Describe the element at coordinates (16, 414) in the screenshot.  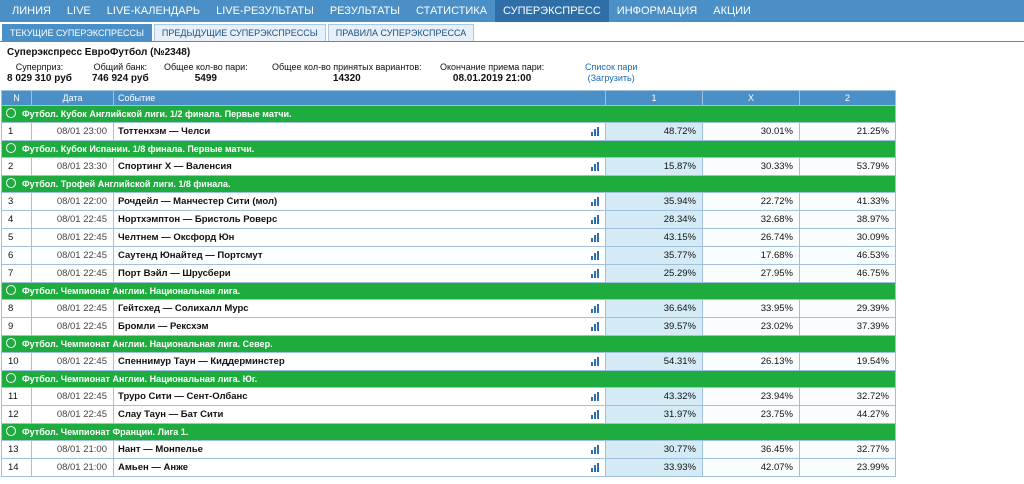
I see `row-number: 12` at that location.